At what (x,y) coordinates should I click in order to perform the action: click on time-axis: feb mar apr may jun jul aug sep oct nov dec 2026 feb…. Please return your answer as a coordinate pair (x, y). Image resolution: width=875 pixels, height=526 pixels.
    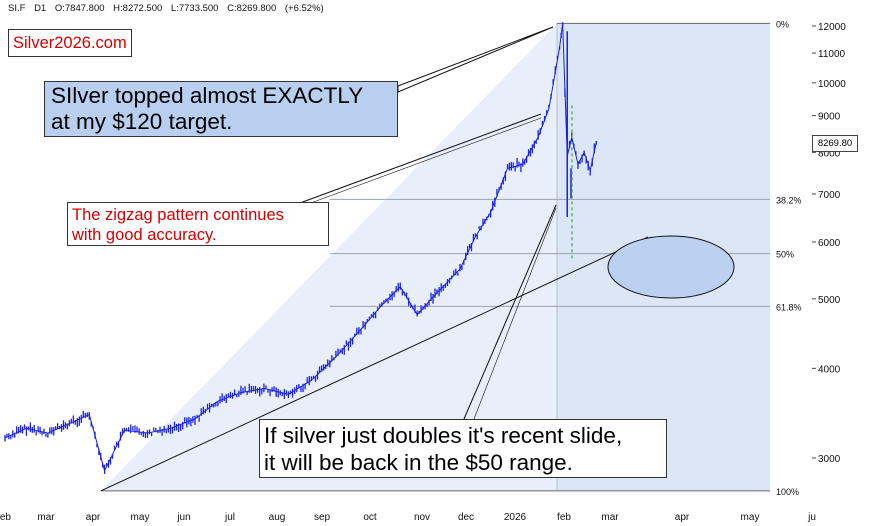
    Looking at the image, I should click on (408, 517).